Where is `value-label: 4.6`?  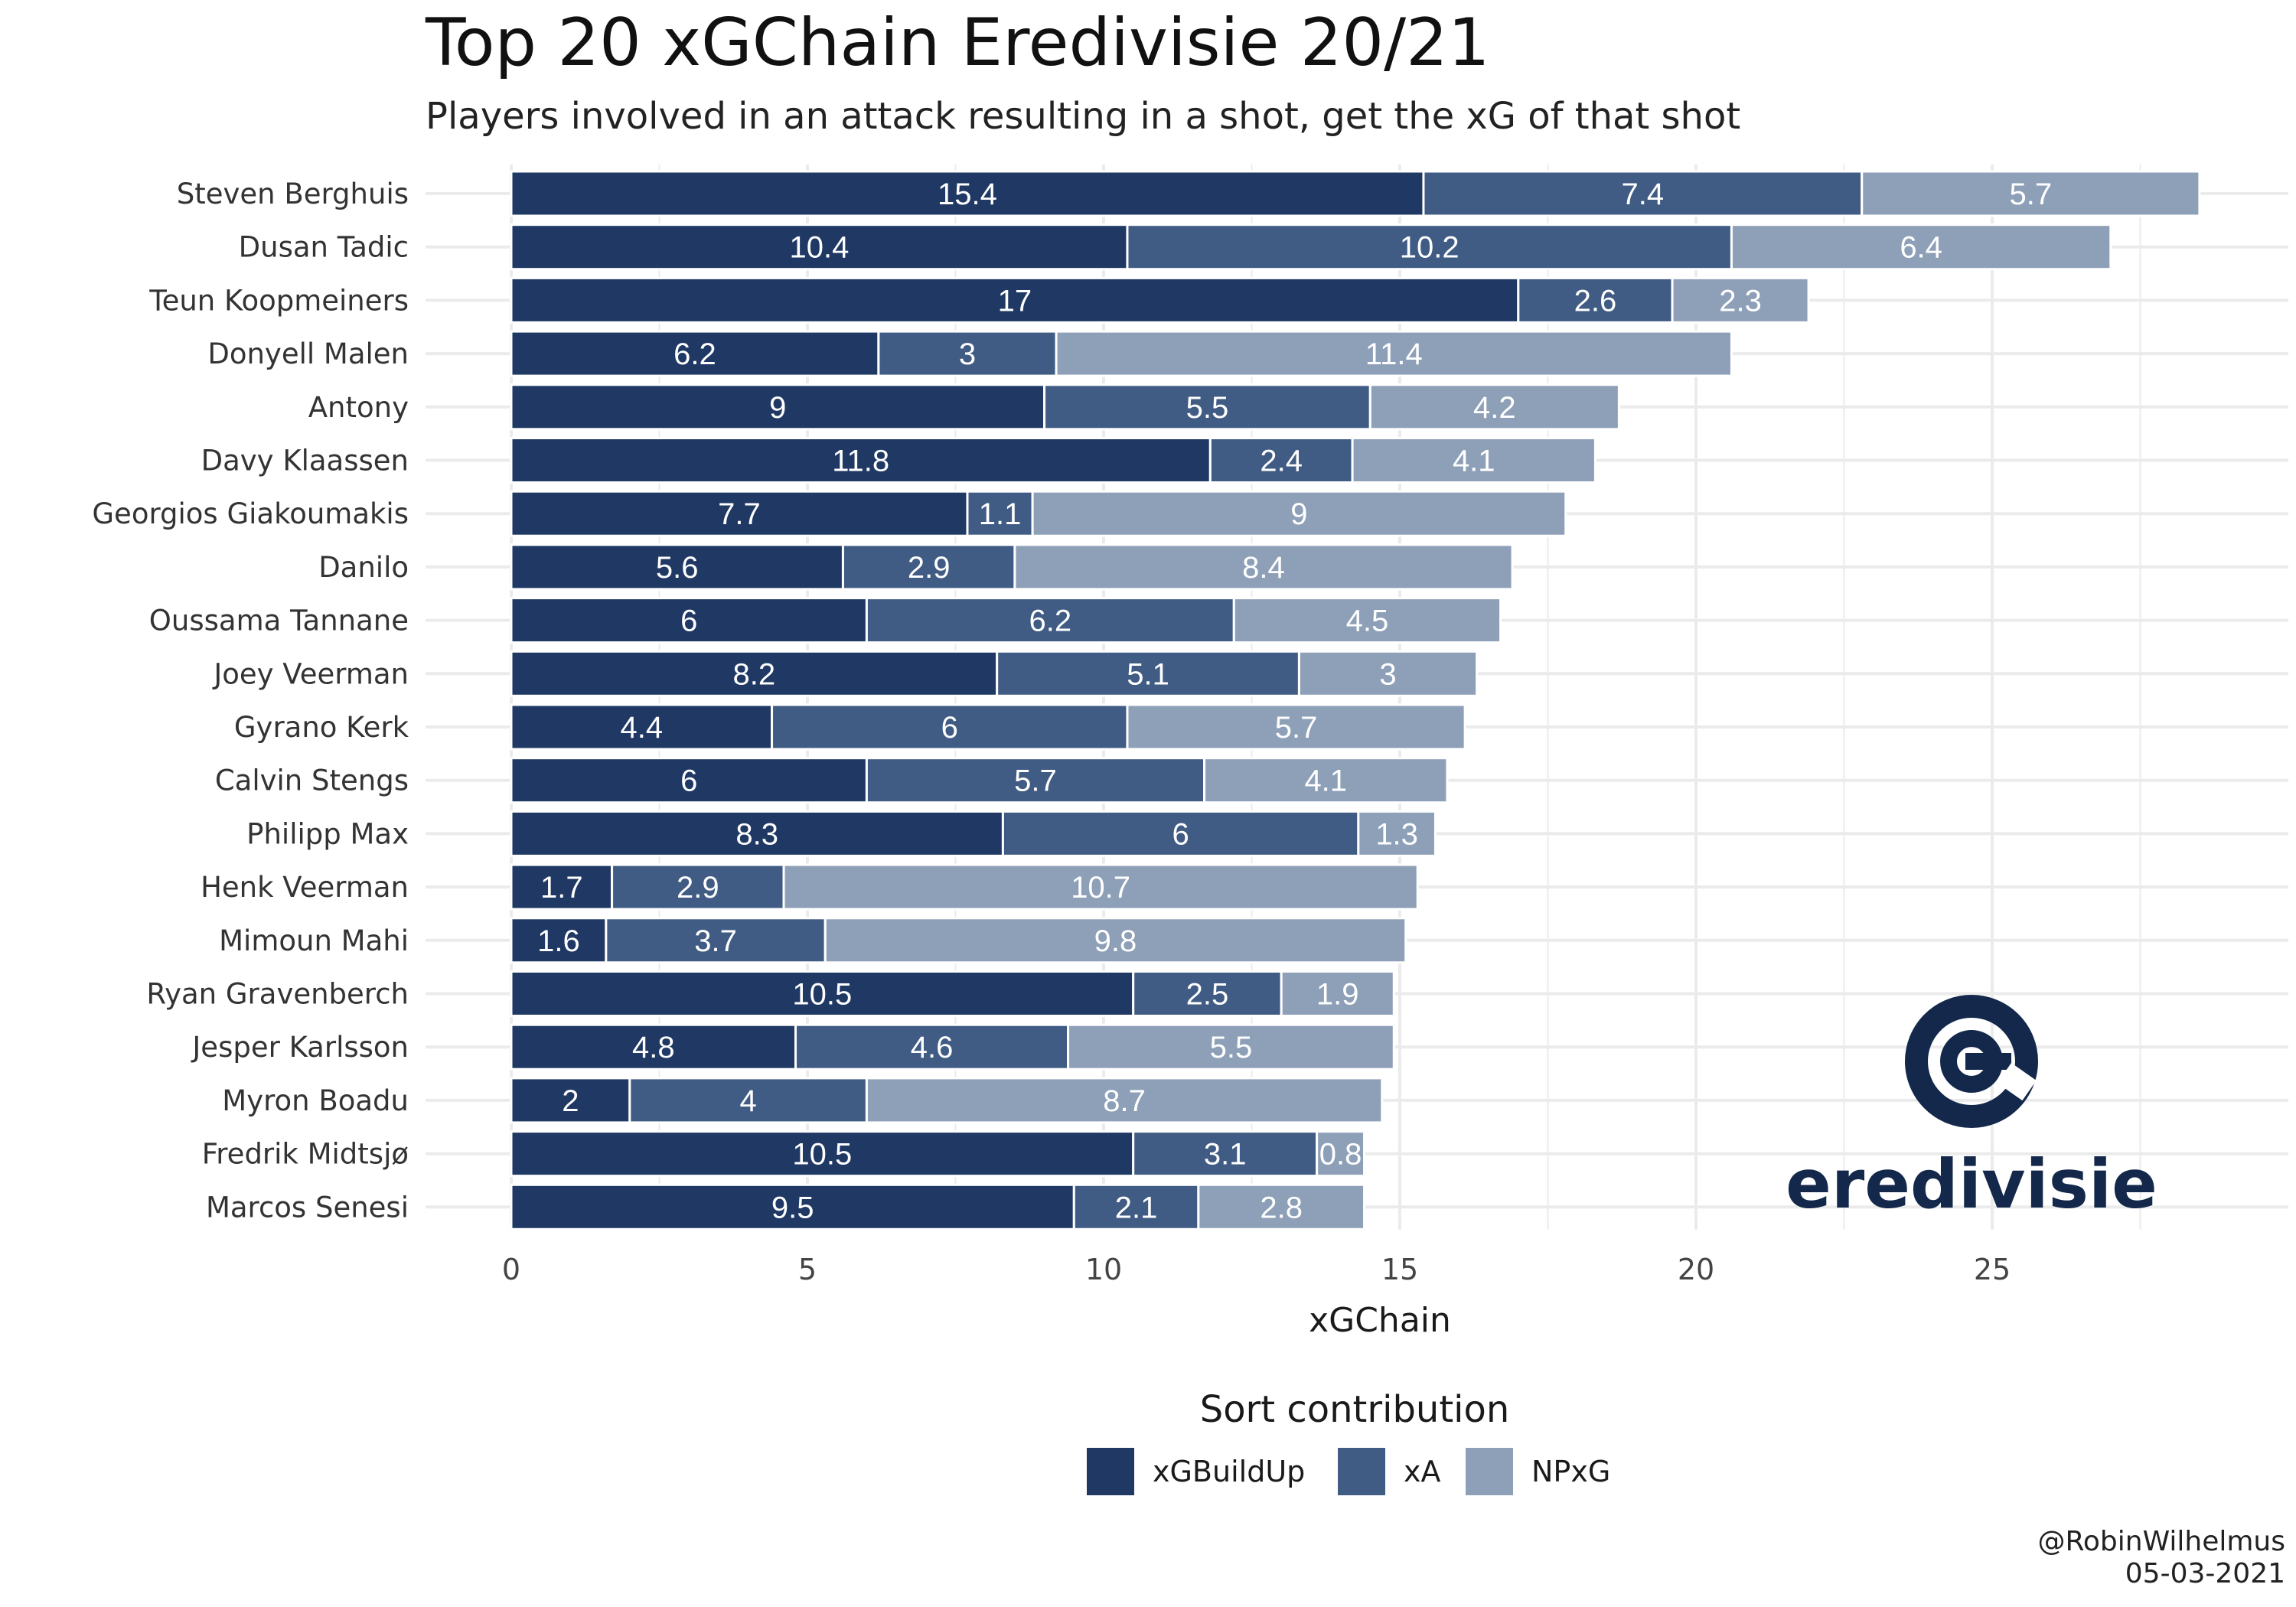 value-label: 4.6 is located at coordinates (932, 1047).